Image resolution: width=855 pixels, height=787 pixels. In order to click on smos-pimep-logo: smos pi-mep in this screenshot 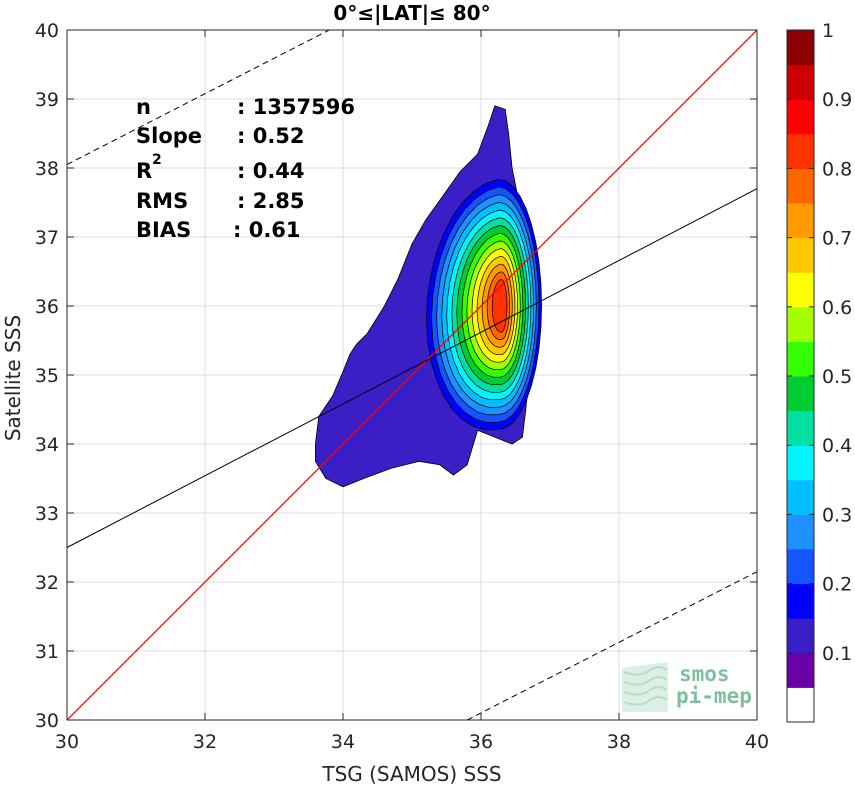, I will do `click(687, 687)`.